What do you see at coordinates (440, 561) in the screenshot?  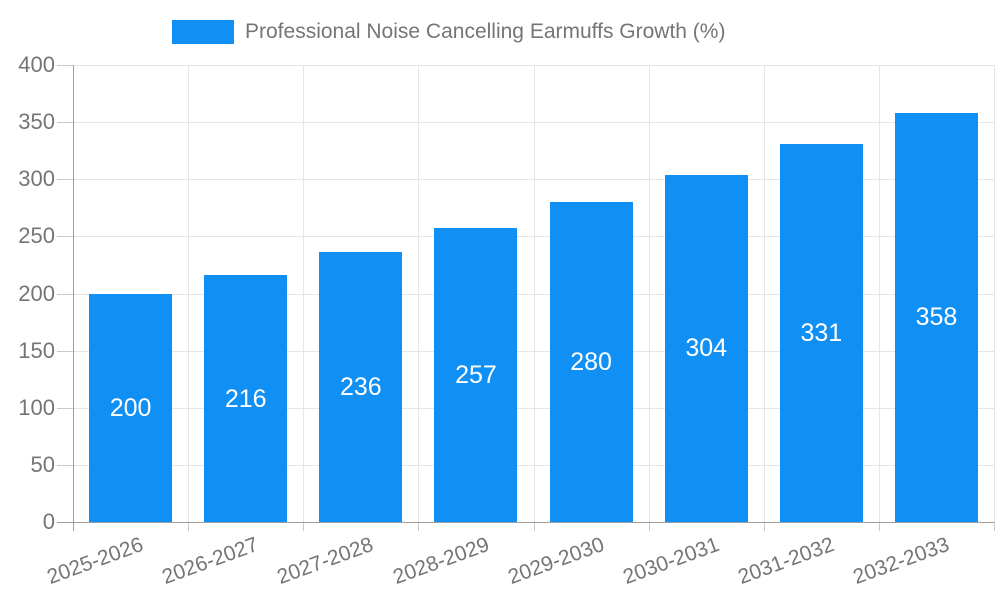 I see `x-tick-label: 2028-2029` at bounding box center [440, 561].